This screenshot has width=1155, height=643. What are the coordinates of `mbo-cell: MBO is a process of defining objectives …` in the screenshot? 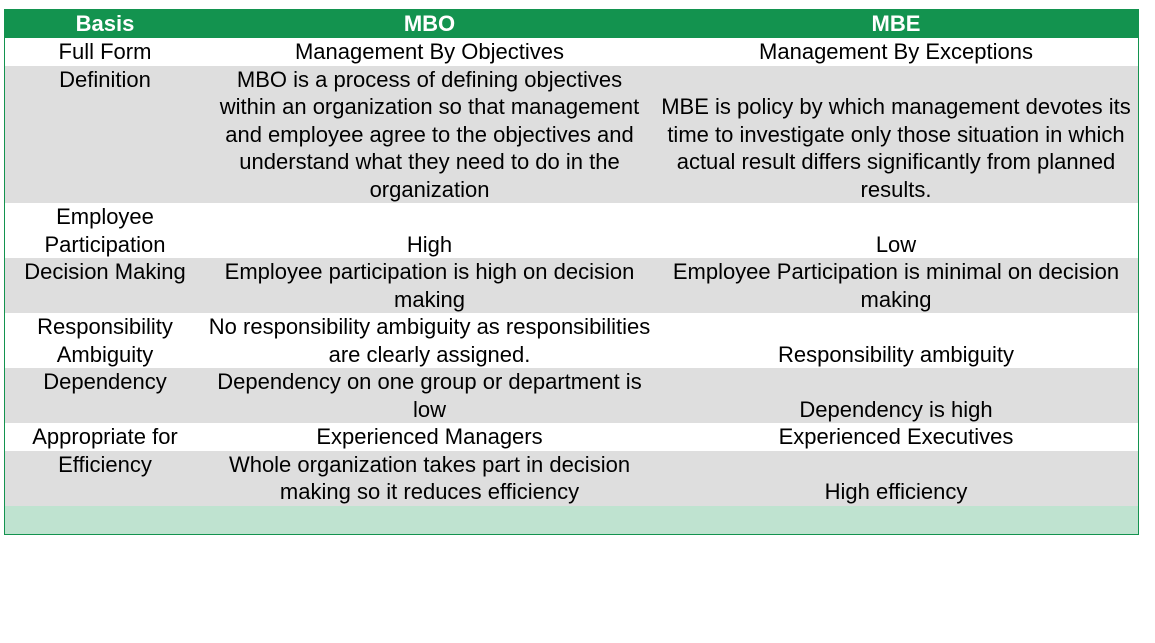 It's located at (429, 134).